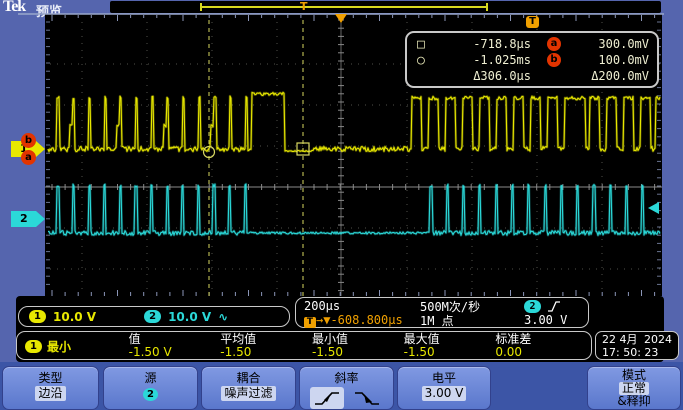  I want to click on falling-edge-icon, so click(367, 398).